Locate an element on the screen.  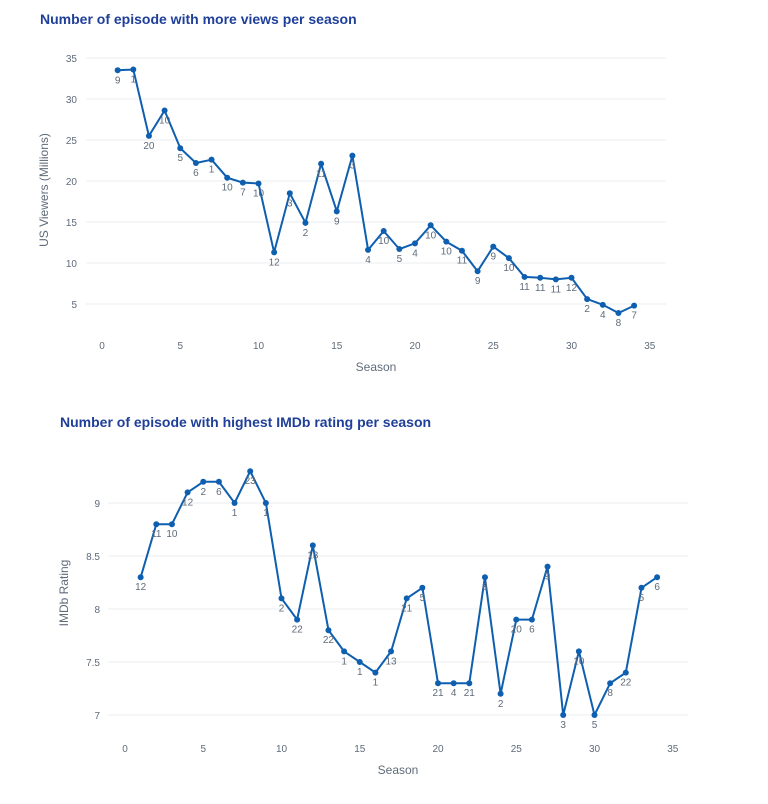
data-label: 22 is located at coordinates (329, 640).